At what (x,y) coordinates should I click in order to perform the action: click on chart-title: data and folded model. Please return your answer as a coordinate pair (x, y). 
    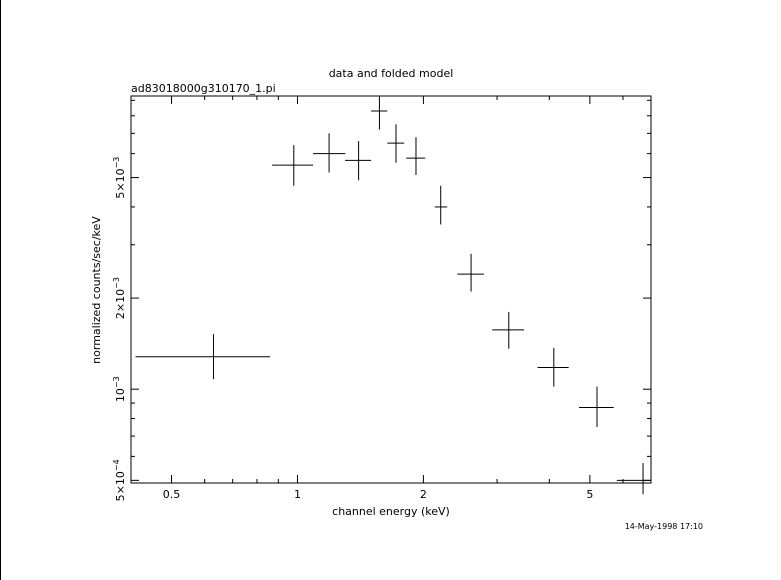
    Looking at the image, I should click on (391, 73).